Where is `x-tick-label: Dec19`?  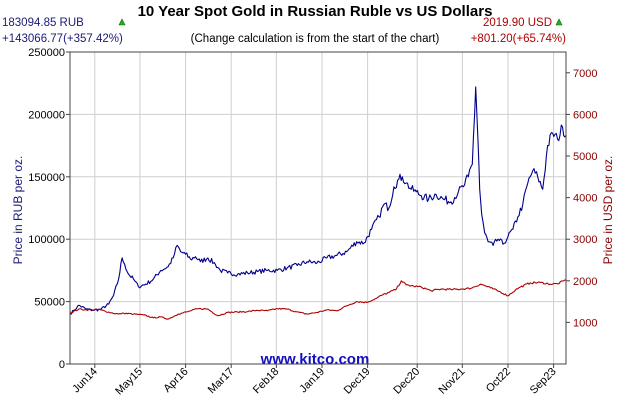
x-tick-label: Dec19 is located at coordinates (357, 381).